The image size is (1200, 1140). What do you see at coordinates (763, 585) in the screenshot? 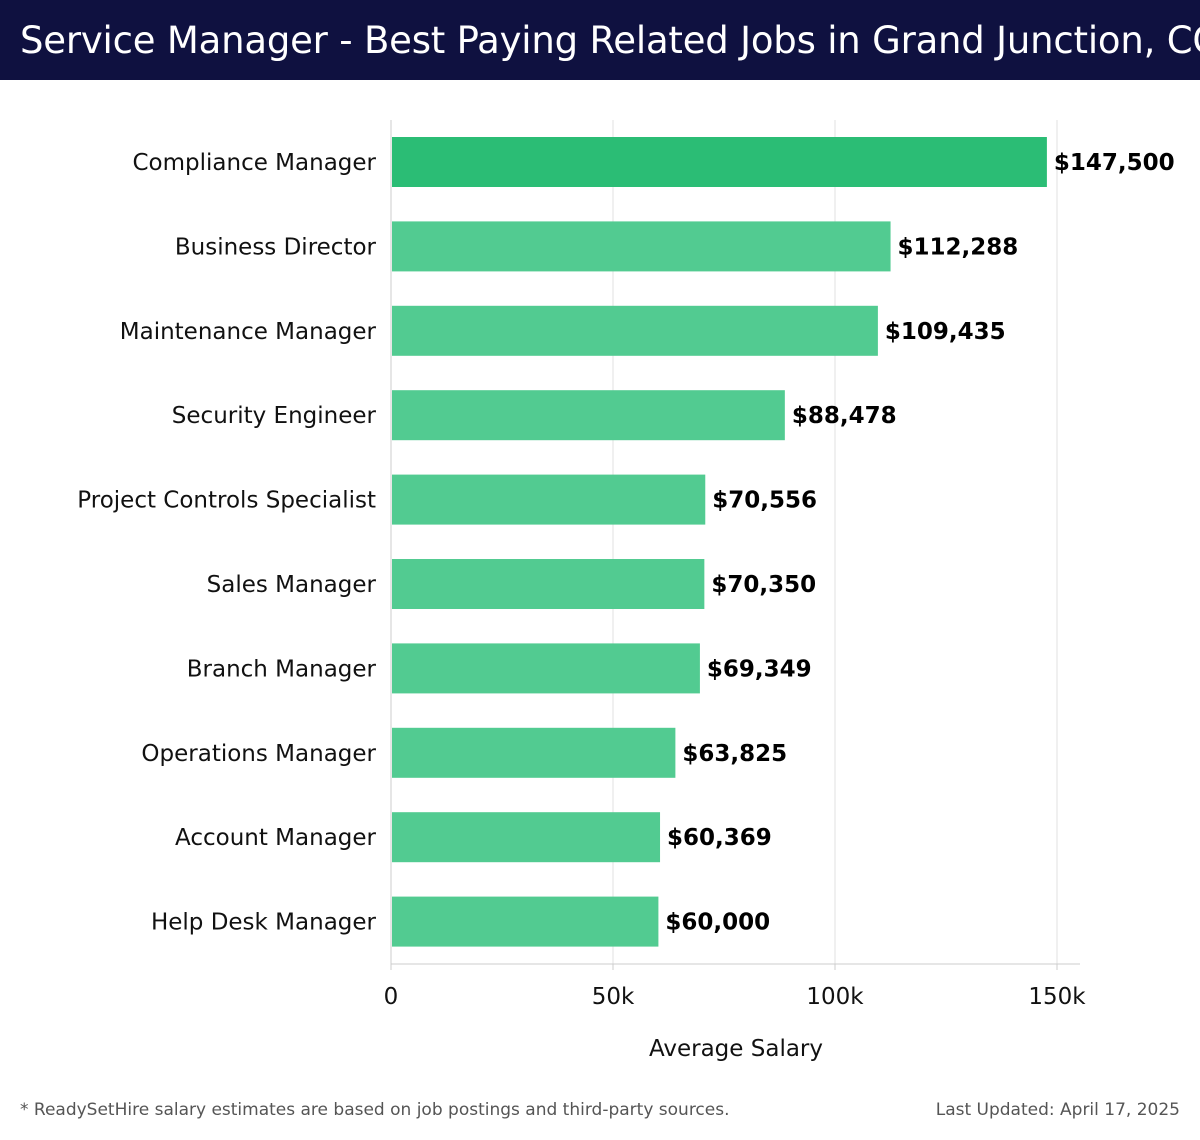
I see `value-label: $70,350` at bounding box center [763, 585].